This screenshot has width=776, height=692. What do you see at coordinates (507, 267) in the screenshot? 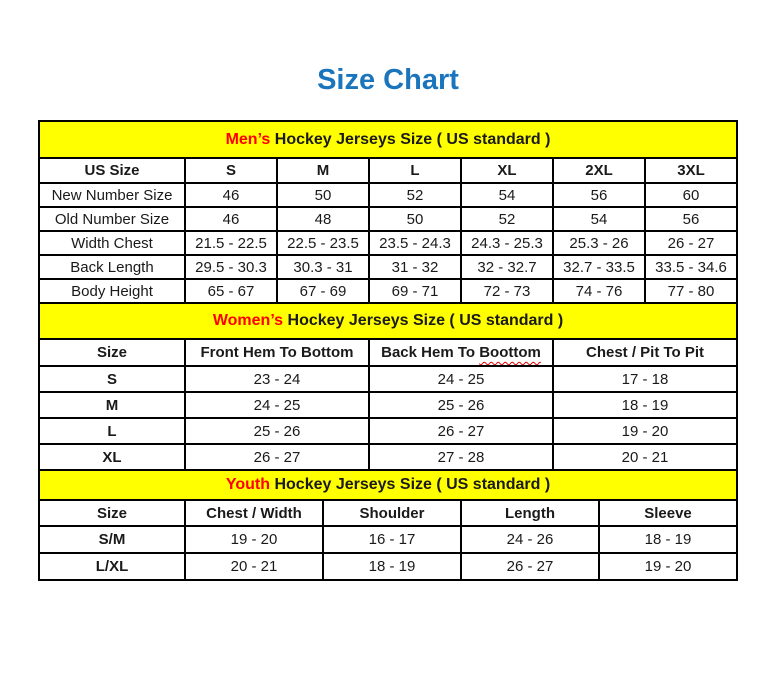
I see `size-value-cell: 32 - 32.7` at bounding box center [507, 267].